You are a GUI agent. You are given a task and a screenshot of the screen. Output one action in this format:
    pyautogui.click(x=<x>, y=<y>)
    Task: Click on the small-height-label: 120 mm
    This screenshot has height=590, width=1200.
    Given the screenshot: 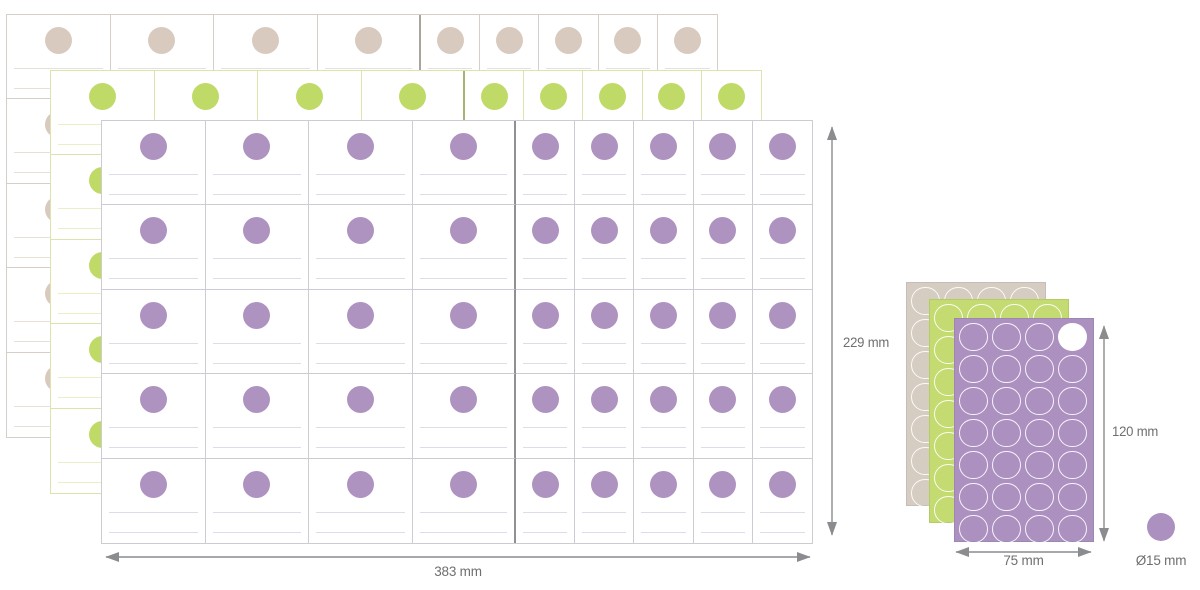 What is the action you would take?
    pyautogui.click(x=1135, y=431)
    